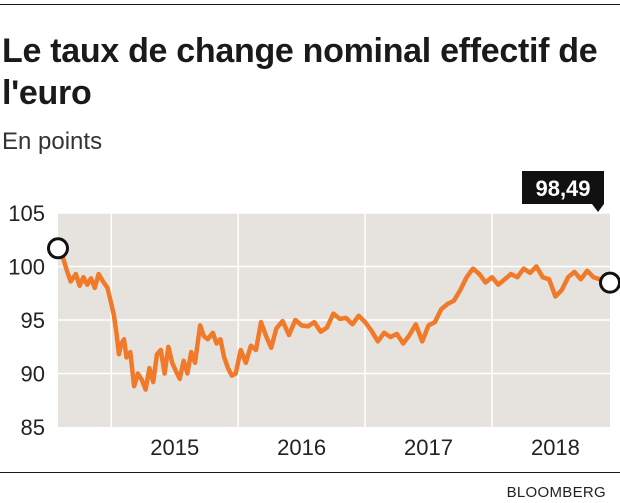 The width and height of the screenshot is (620, 503). I want to click on x-tick-label-2016: 2016, so click(301, 447).